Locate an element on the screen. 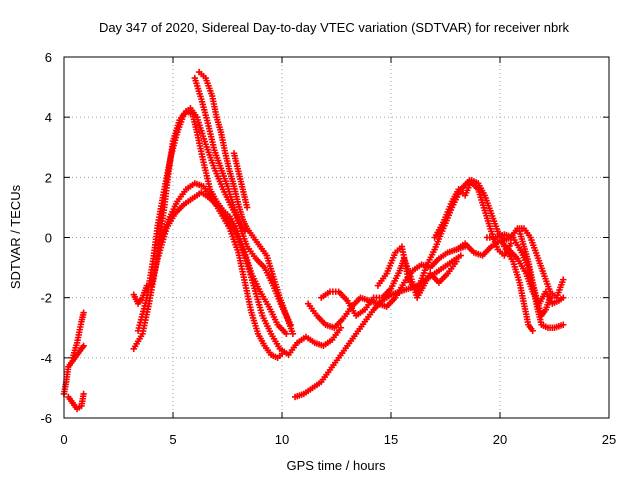  y-tick-label: -6 is located at coordinates (46, 418).